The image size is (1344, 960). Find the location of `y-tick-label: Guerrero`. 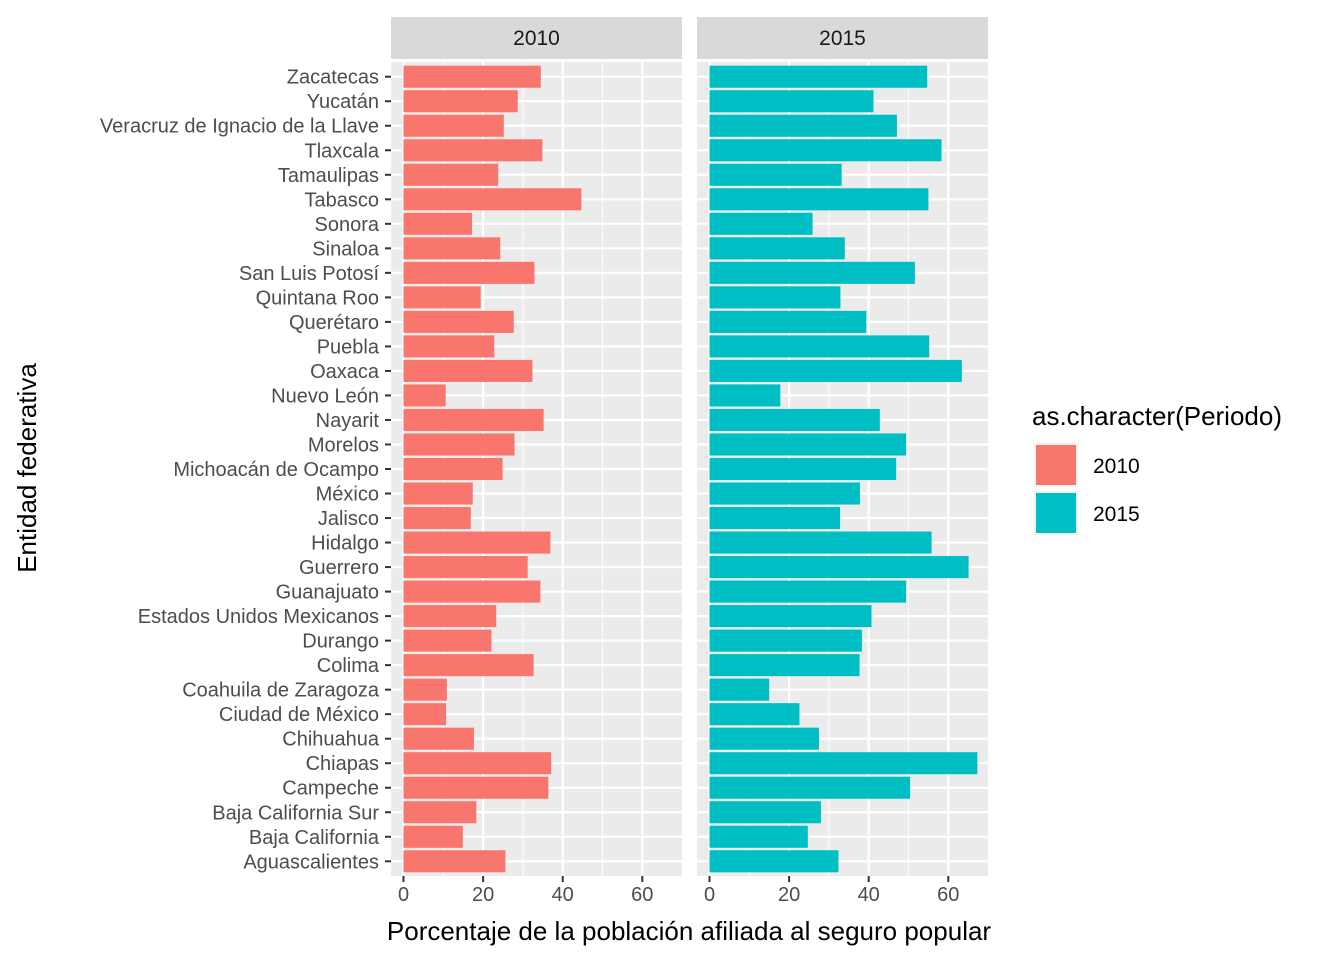

y-tick-label: Guerrero is located at coordinates (339, 568).